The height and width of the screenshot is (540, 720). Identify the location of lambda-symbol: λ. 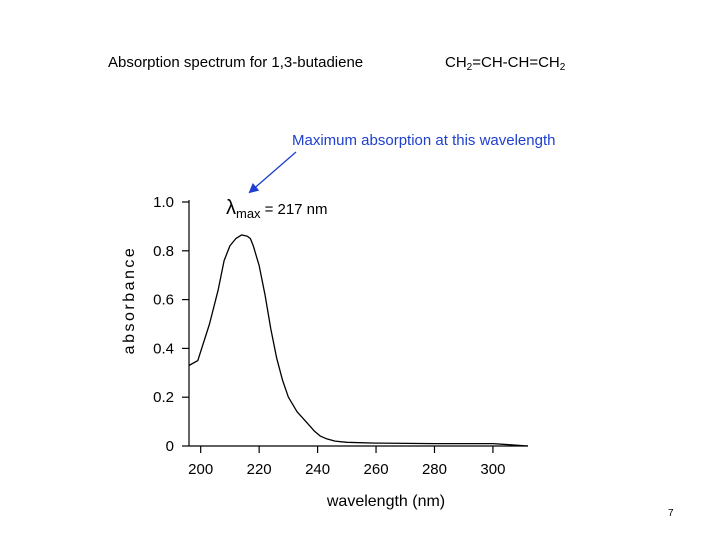
(231, 208).